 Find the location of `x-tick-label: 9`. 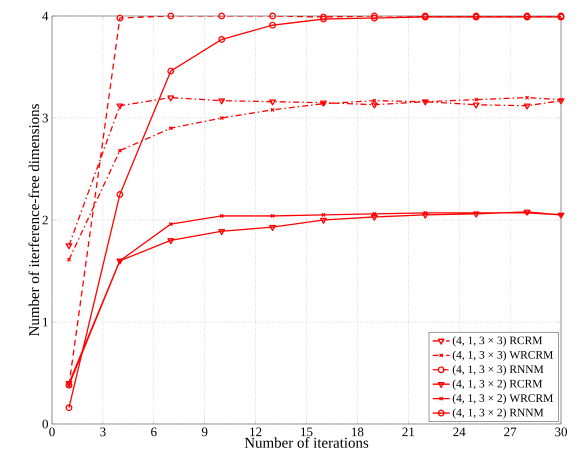

x-tick-label: 9 is located at coordinates (205, 432).